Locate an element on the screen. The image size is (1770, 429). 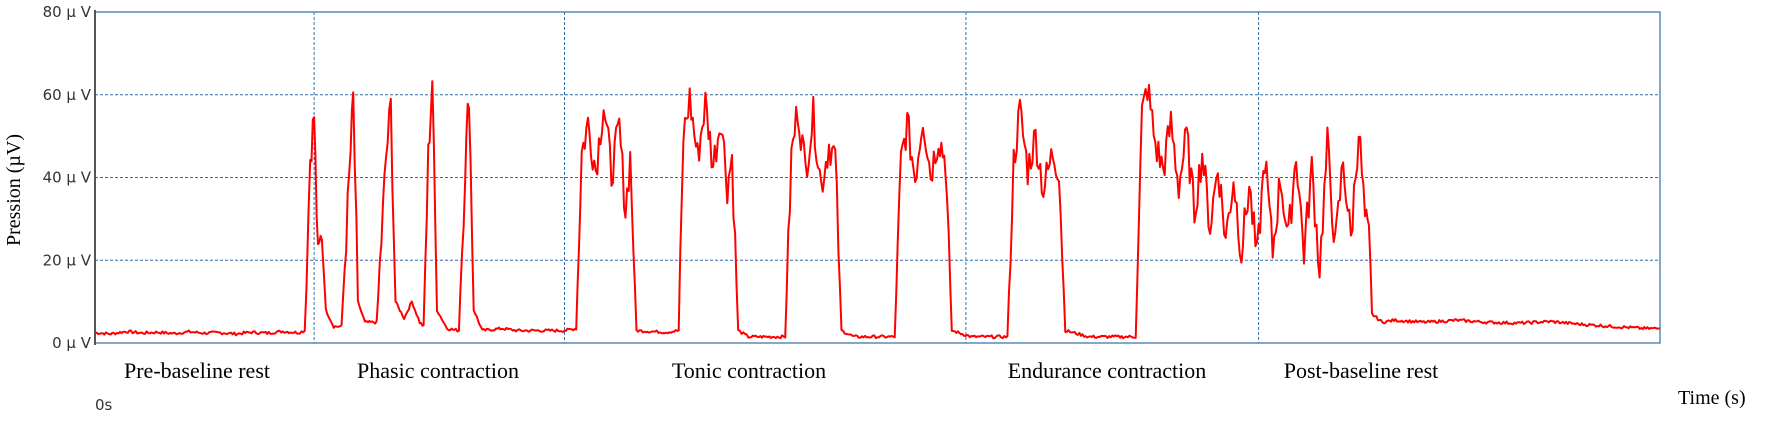
y-tick-label: 40 µ V is located at coordinates (67, 178).